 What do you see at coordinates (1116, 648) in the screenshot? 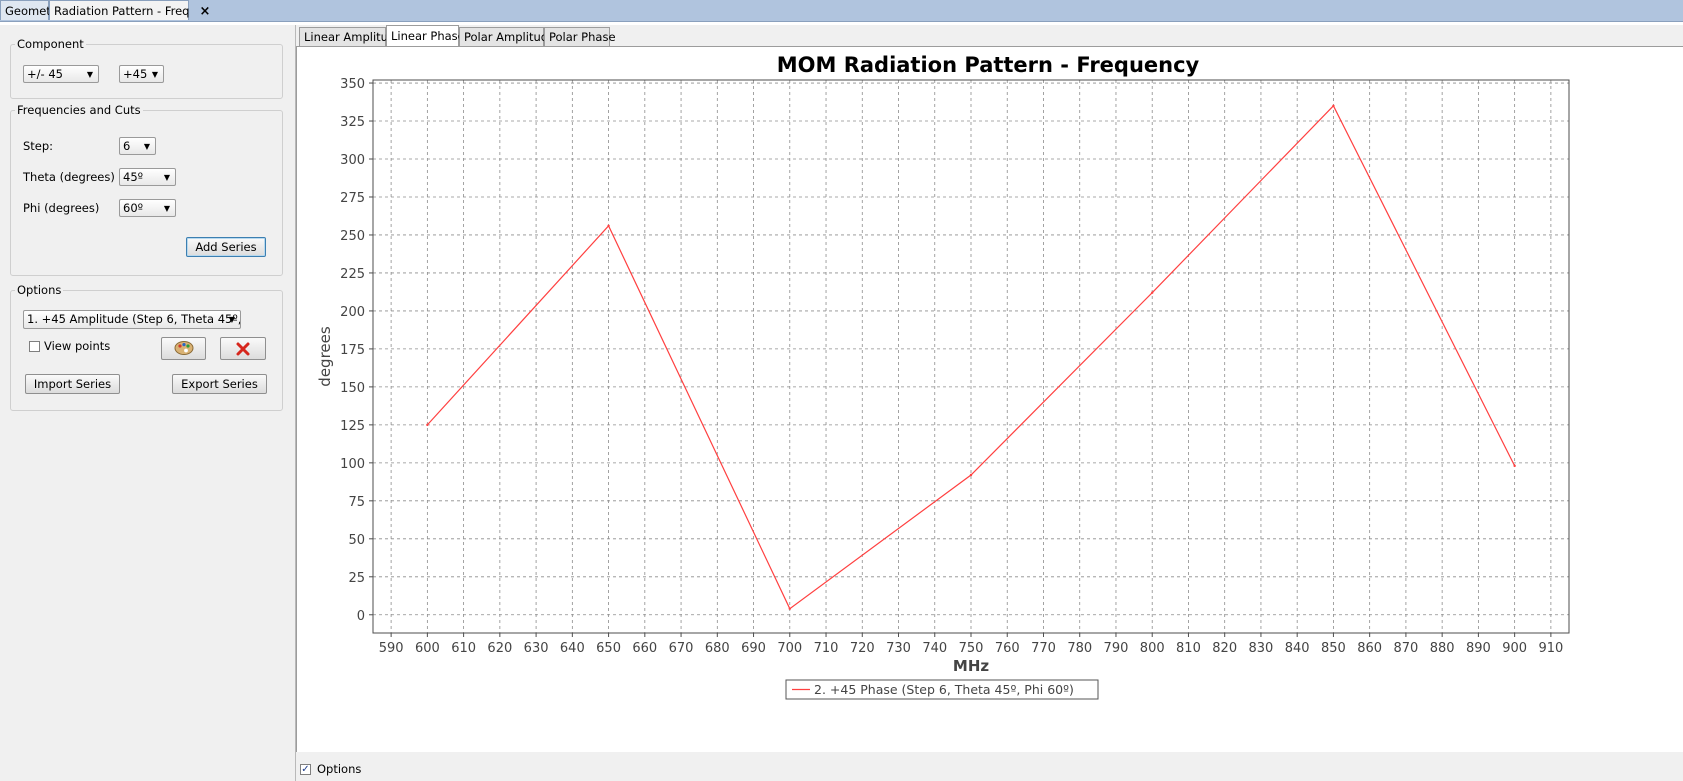
I see `x-tick-label: 790` at bounding box center [1116, 648].